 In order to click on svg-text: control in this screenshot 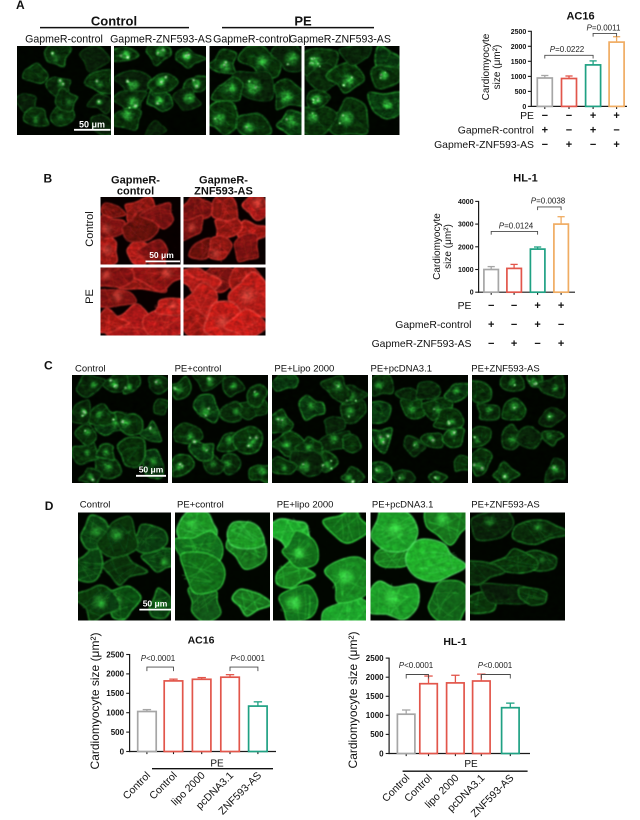, I will do `click(135, 192)`.